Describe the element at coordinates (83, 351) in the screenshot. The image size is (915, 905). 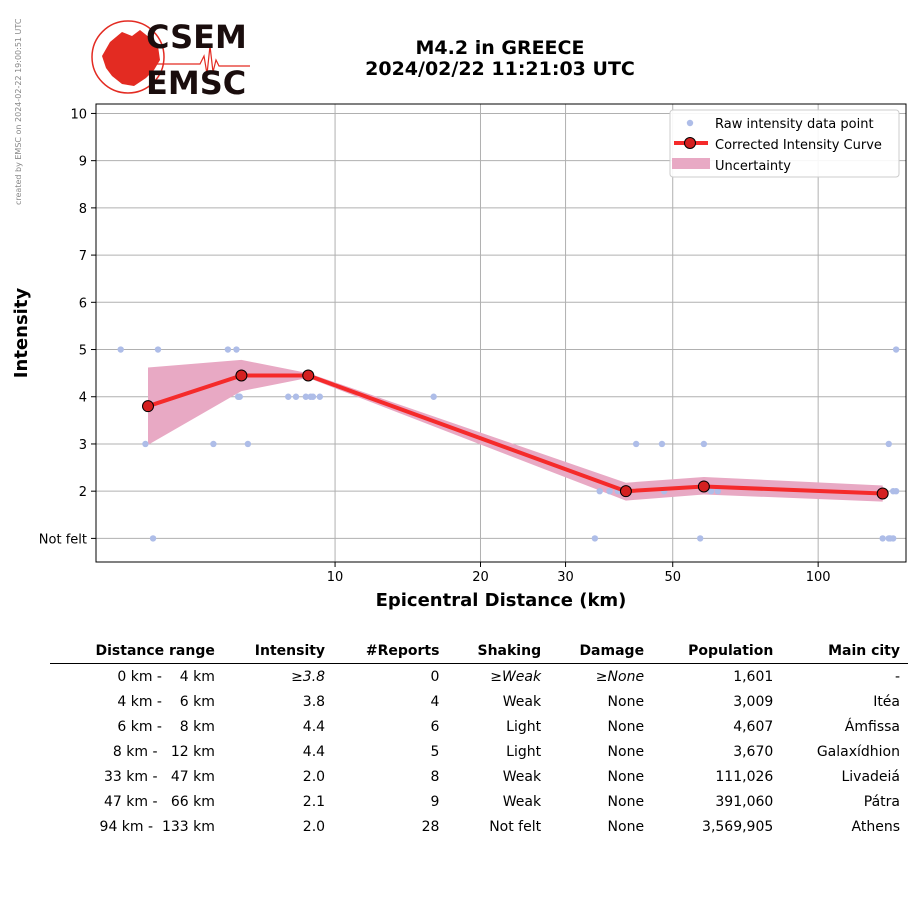
I see `y-tick-label: 5` at that location.